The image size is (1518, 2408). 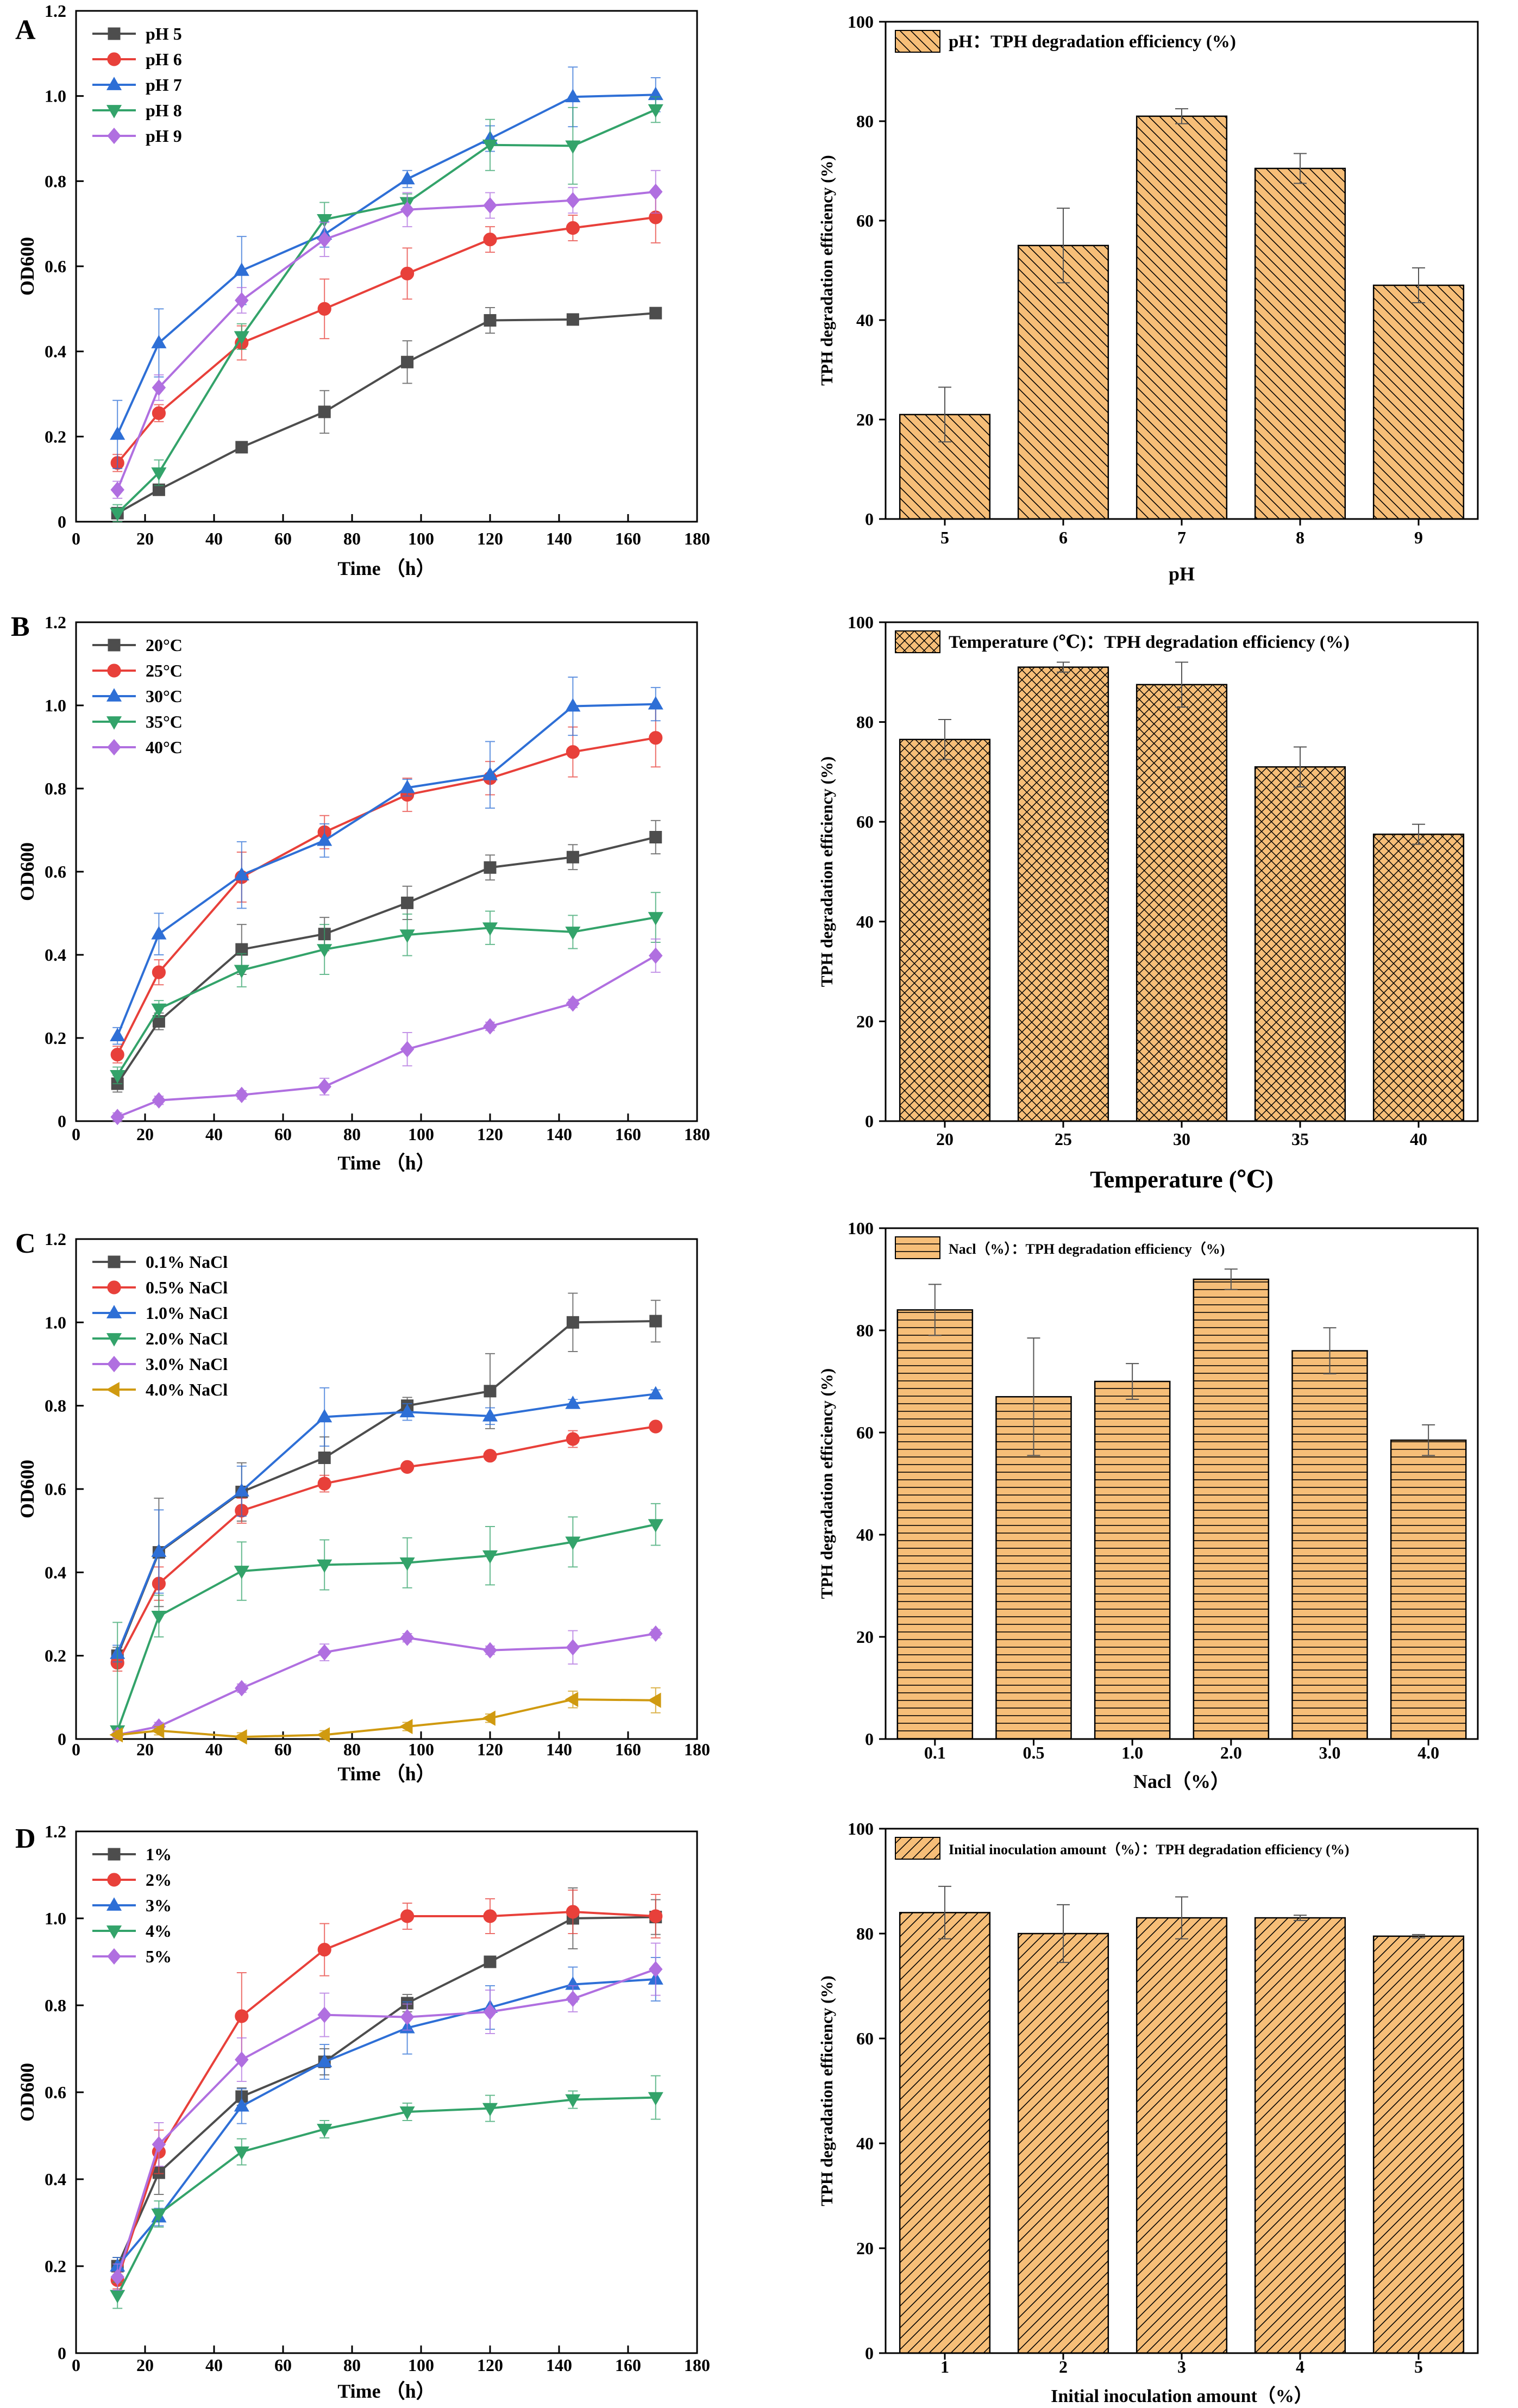 What do you see at coordinates (386, 2192) in the screenshot?
I see `series-4%` at bounding box center [386, 2192].